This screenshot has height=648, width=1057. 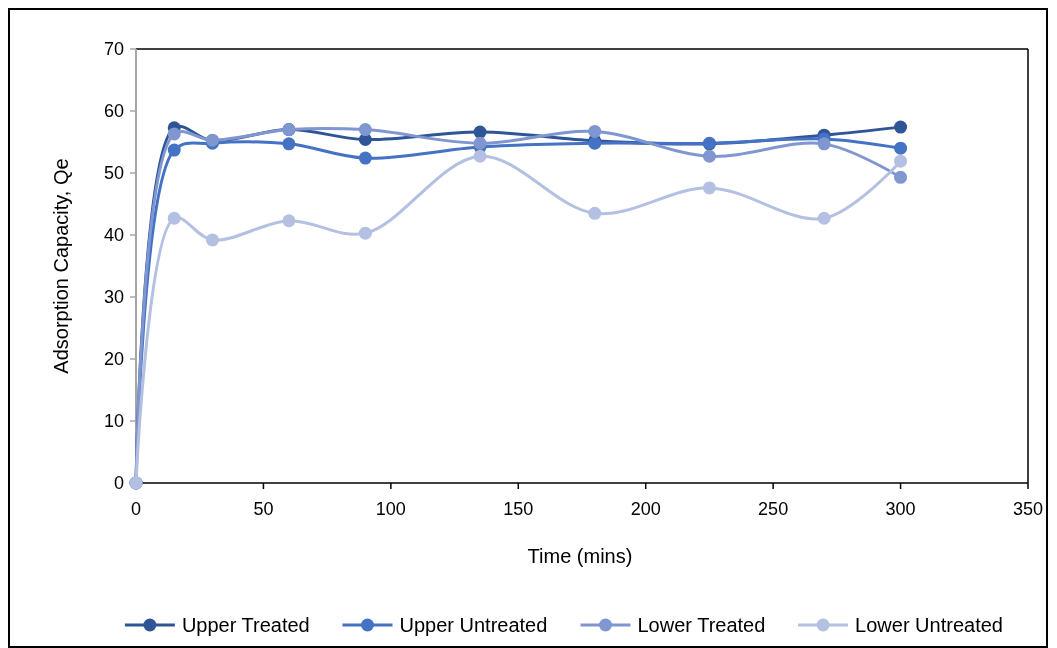 I want to click on y-tick-label: 10, so click(x=113, y=421).